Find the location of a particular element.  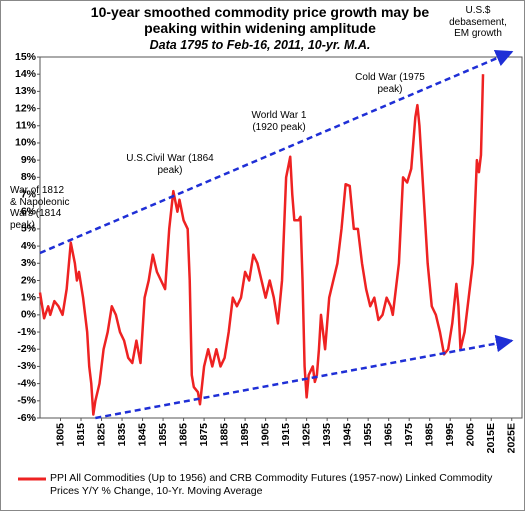

x-tick-label: 1825 is located at coordinates (101, 435).